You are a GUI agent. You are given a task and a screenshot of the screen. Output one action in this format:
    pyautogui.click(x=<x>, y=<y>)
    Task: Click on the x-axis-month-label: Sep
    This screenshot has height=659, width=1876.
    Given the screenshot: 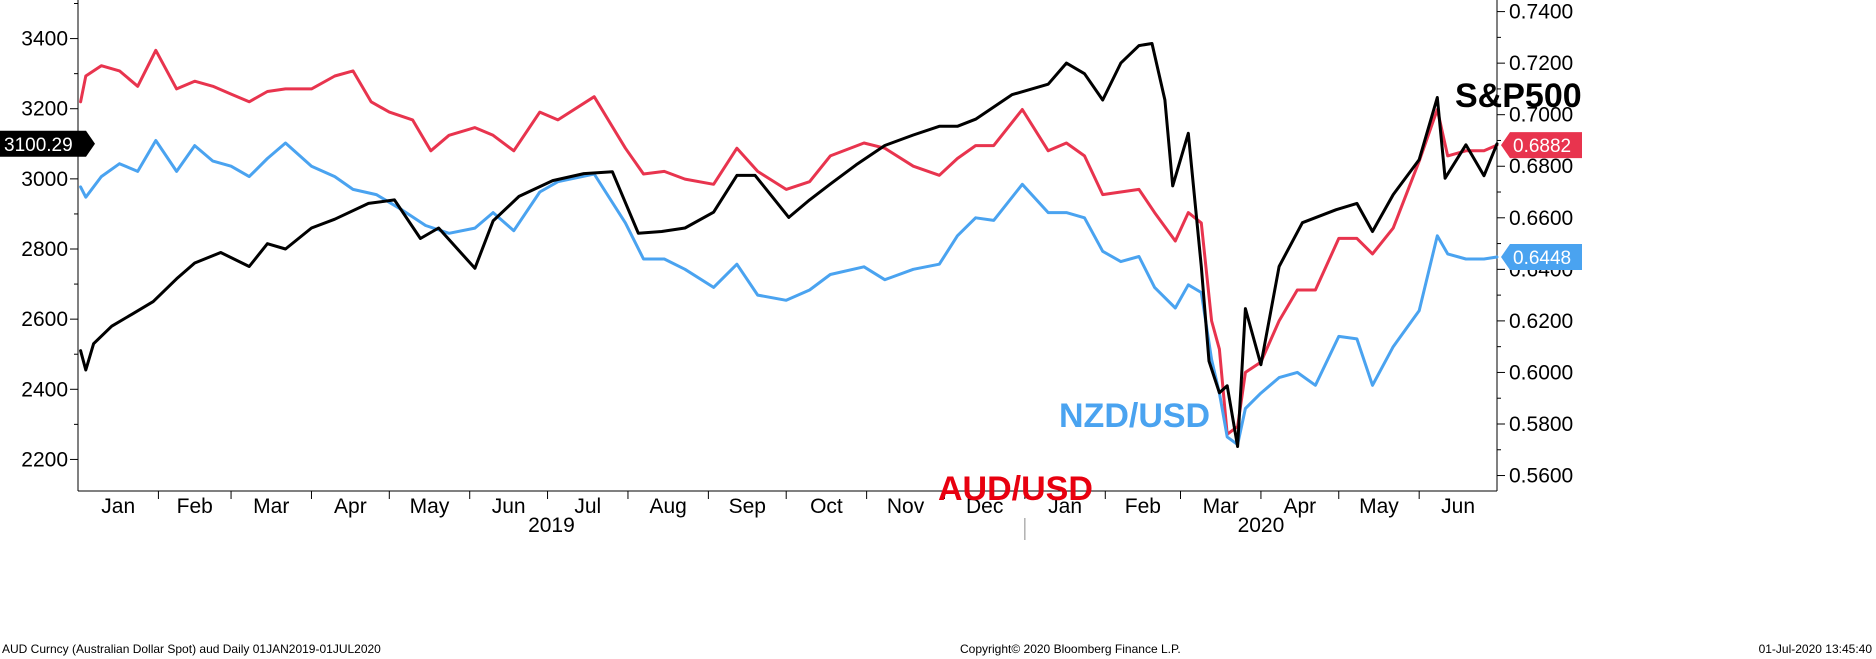 What is the action you would take?
    pyautogui.click(x=747, y=506)
    